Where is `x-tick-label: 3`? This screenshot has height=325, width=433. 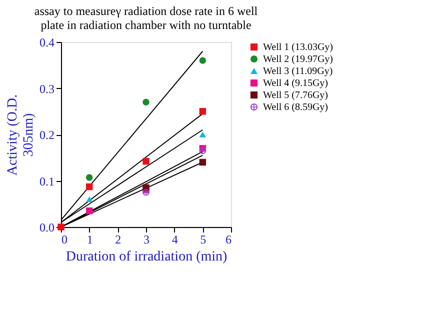
x-tick-label: 3 is located at coordinates (147, 239).